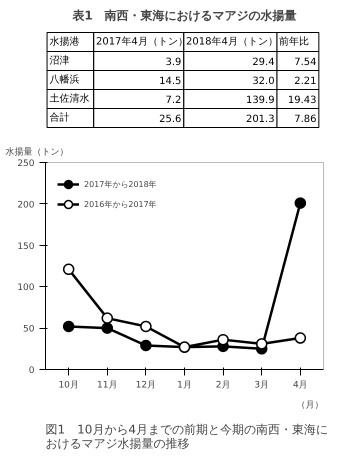  What do you see at coordinates (170, 81) in the screenshot?
I see `text: 14.5` at bounding box center [170, 81].